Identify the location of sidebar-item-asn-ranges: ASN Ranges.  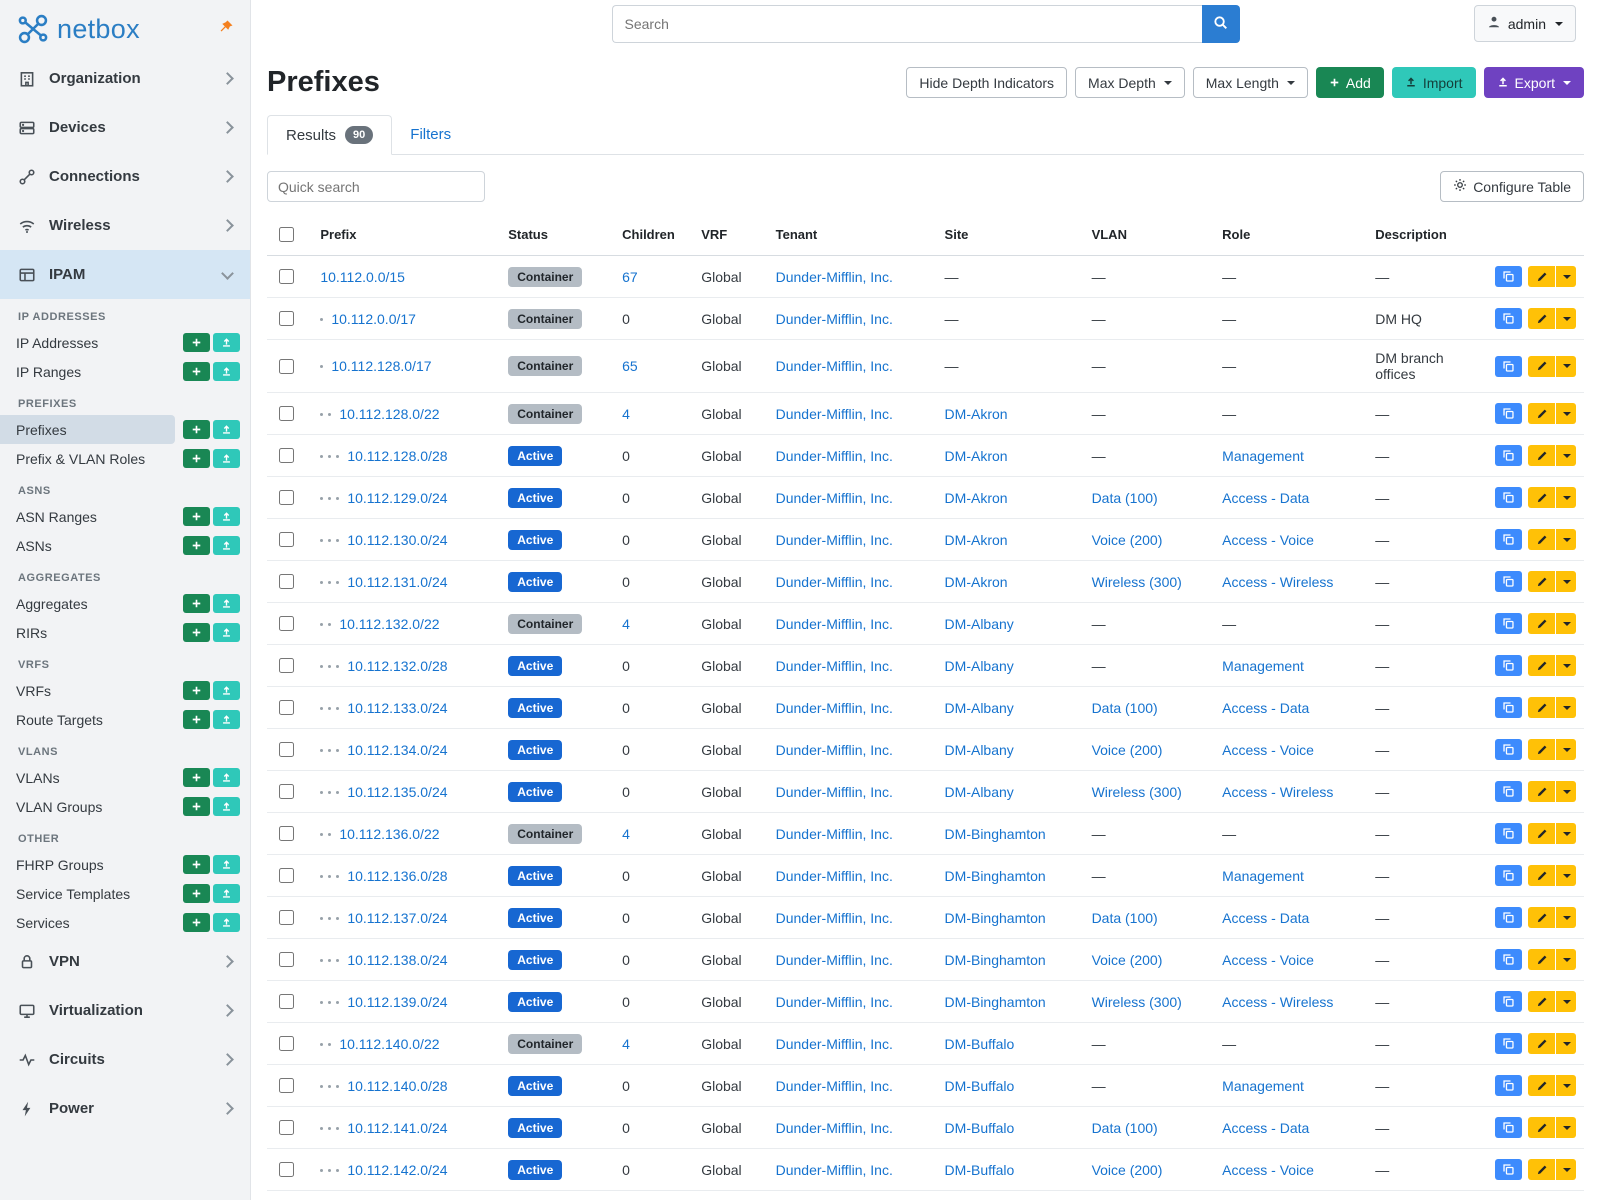
(56, 516).